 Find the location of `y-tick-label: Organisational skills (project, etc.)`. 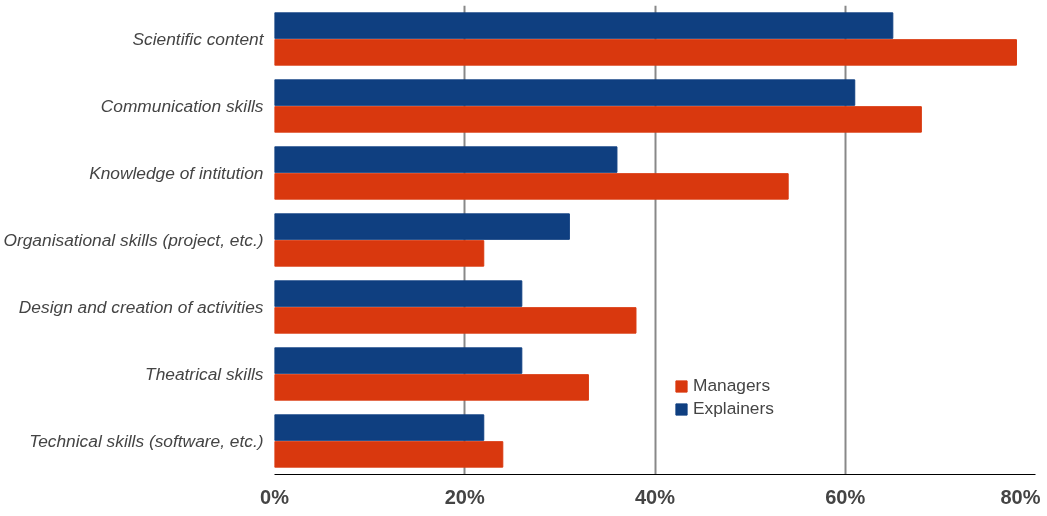

y-tick-label: Organisational skills (project, etc.) is located at coordinates (133, 240).